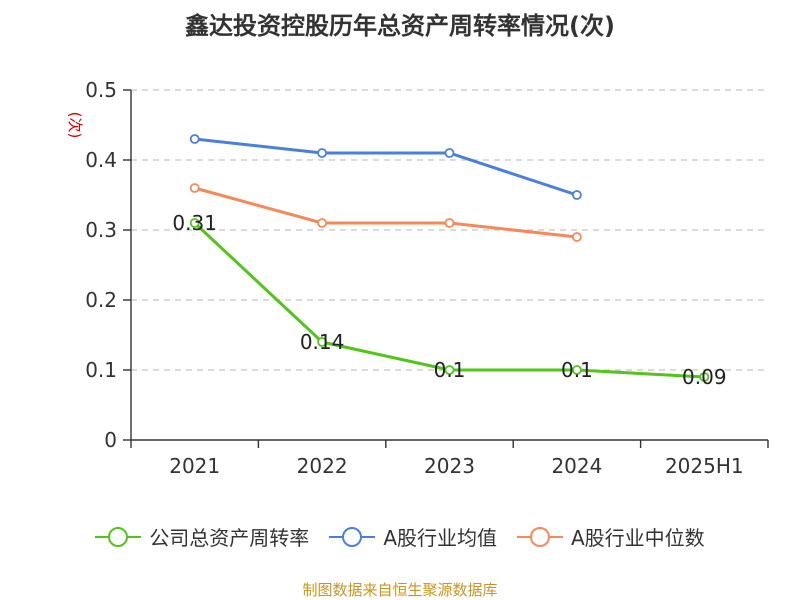 This screenshot has width=800, height=600. I want to click on y-tick-label: 0.3, so click(101, 230).